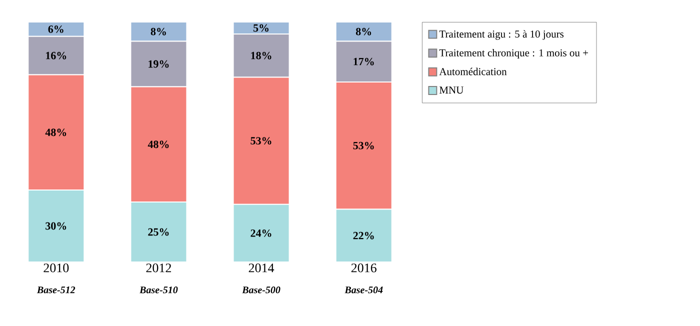  Describe the element at coordinates (261, 233) in the screenshot. I see `data-label: 24%` at that location.